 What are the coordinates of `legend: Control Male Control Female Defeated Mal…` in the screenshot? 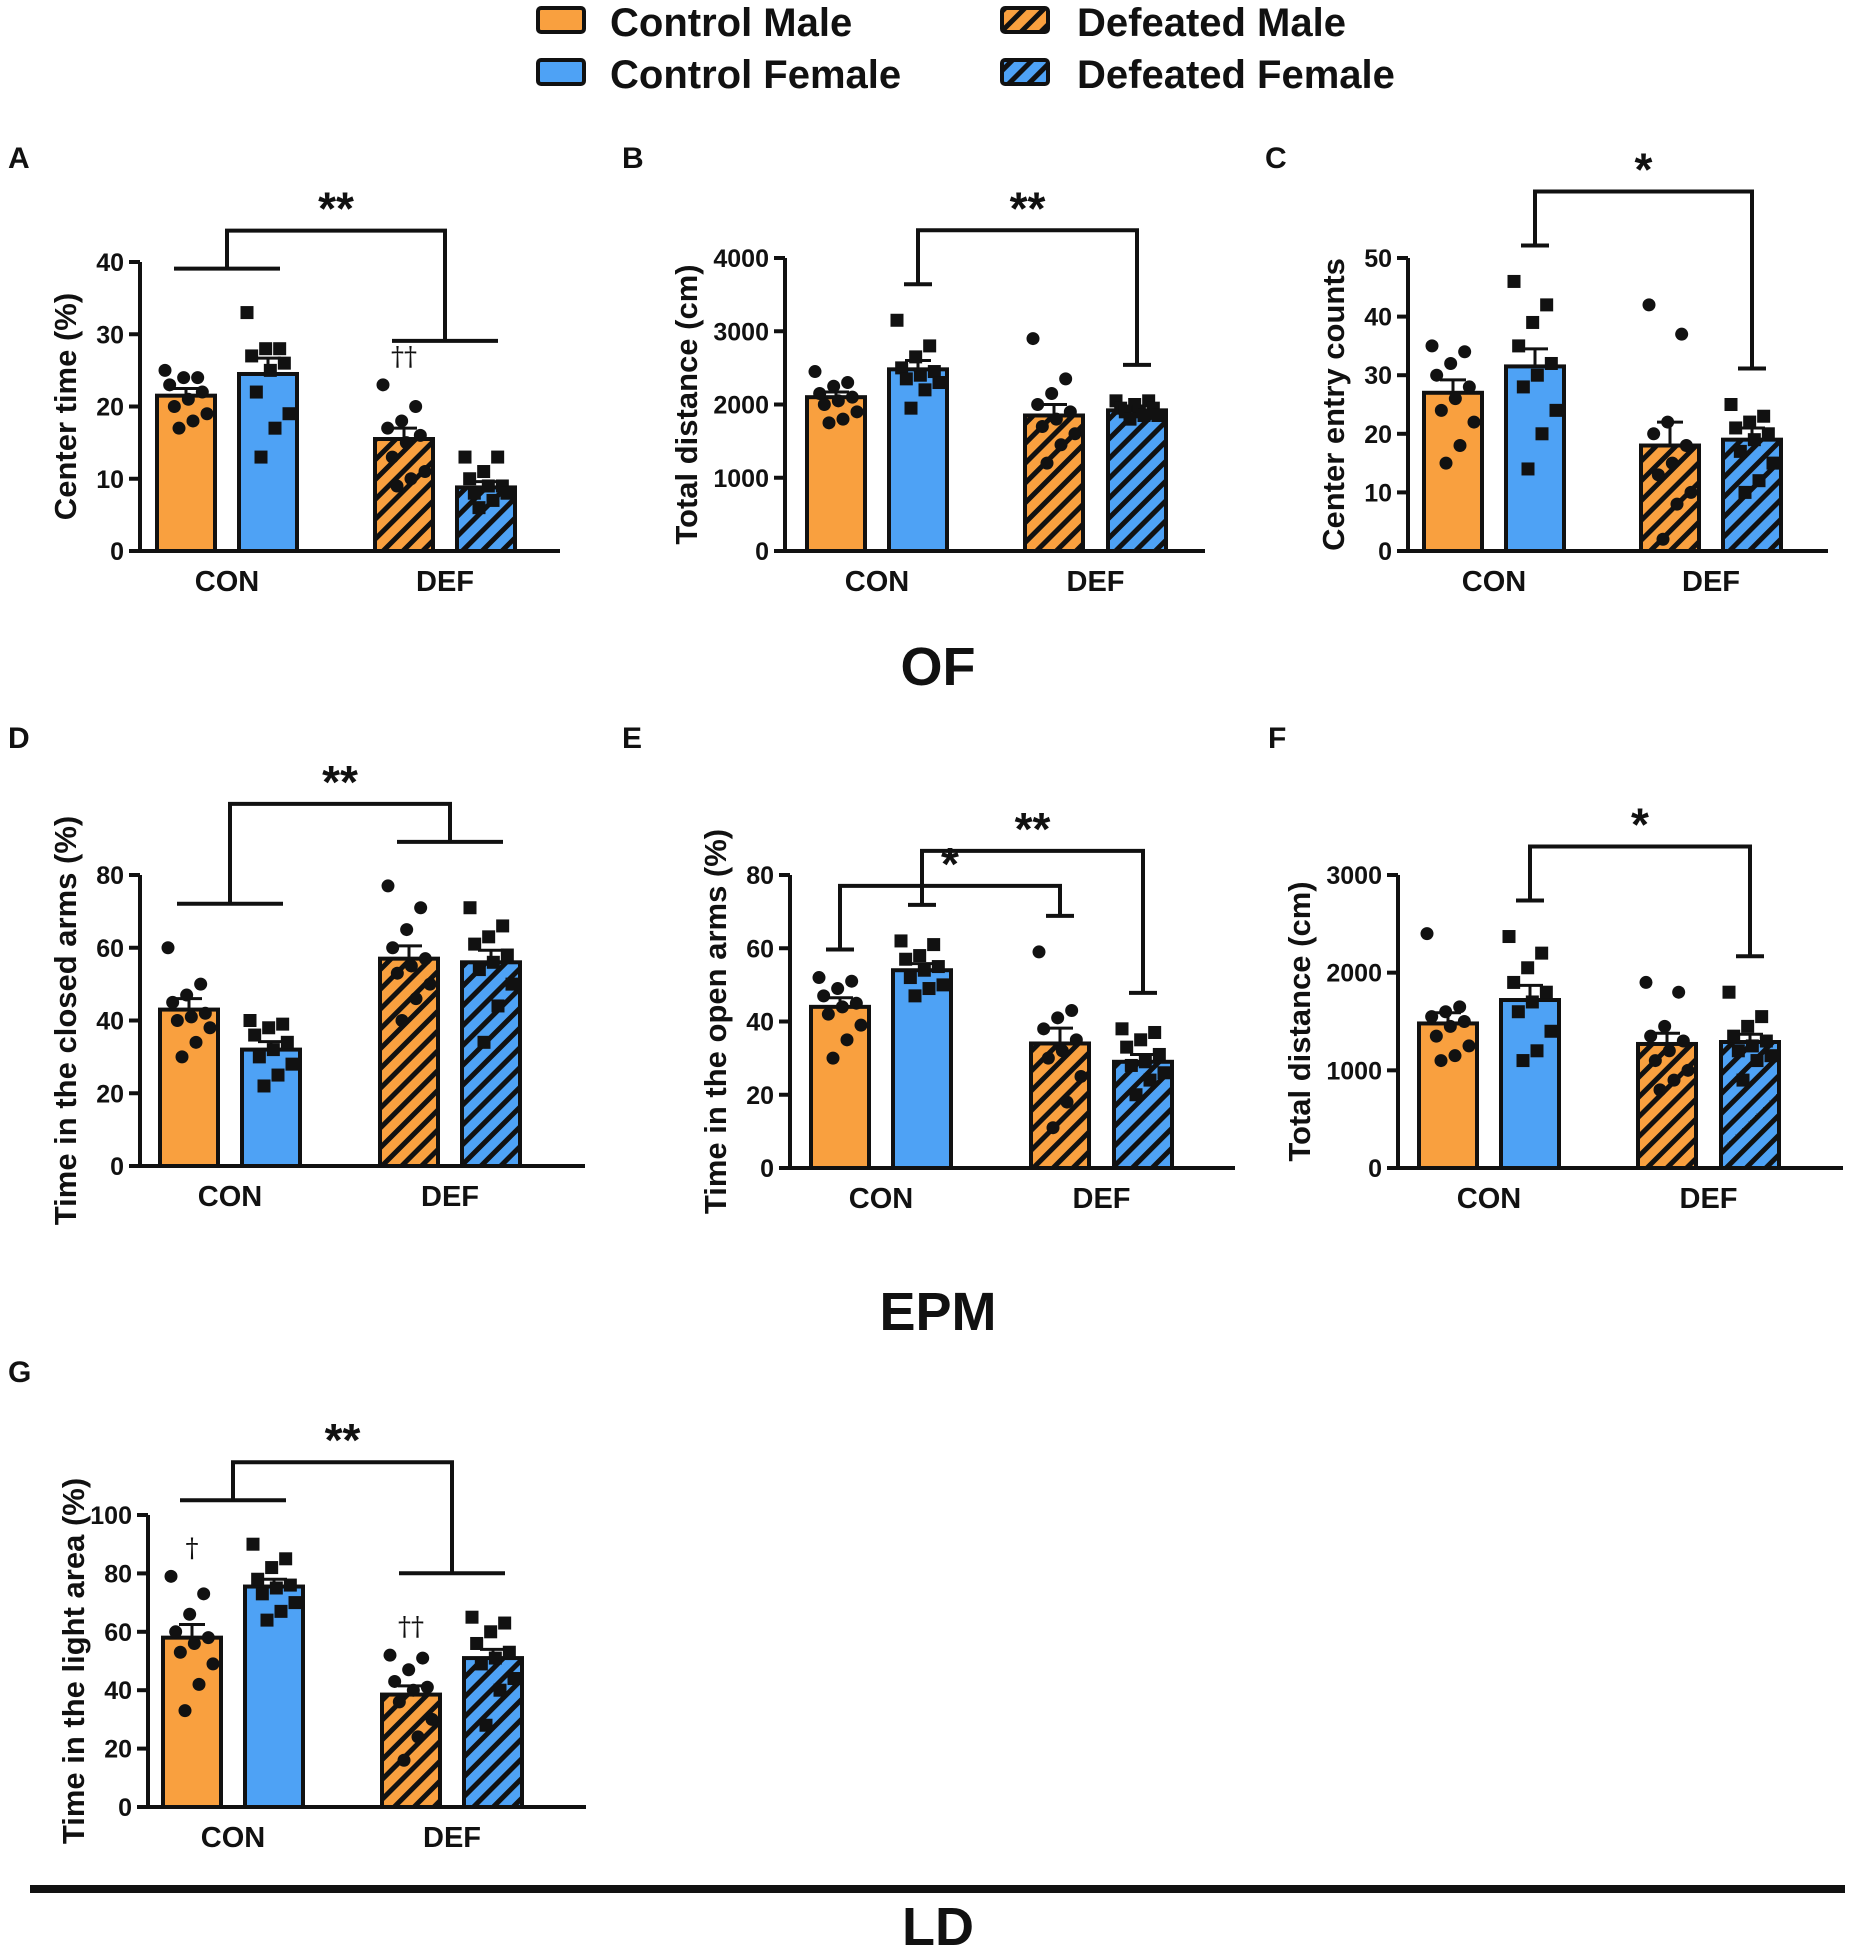 It's located at (965, 49).